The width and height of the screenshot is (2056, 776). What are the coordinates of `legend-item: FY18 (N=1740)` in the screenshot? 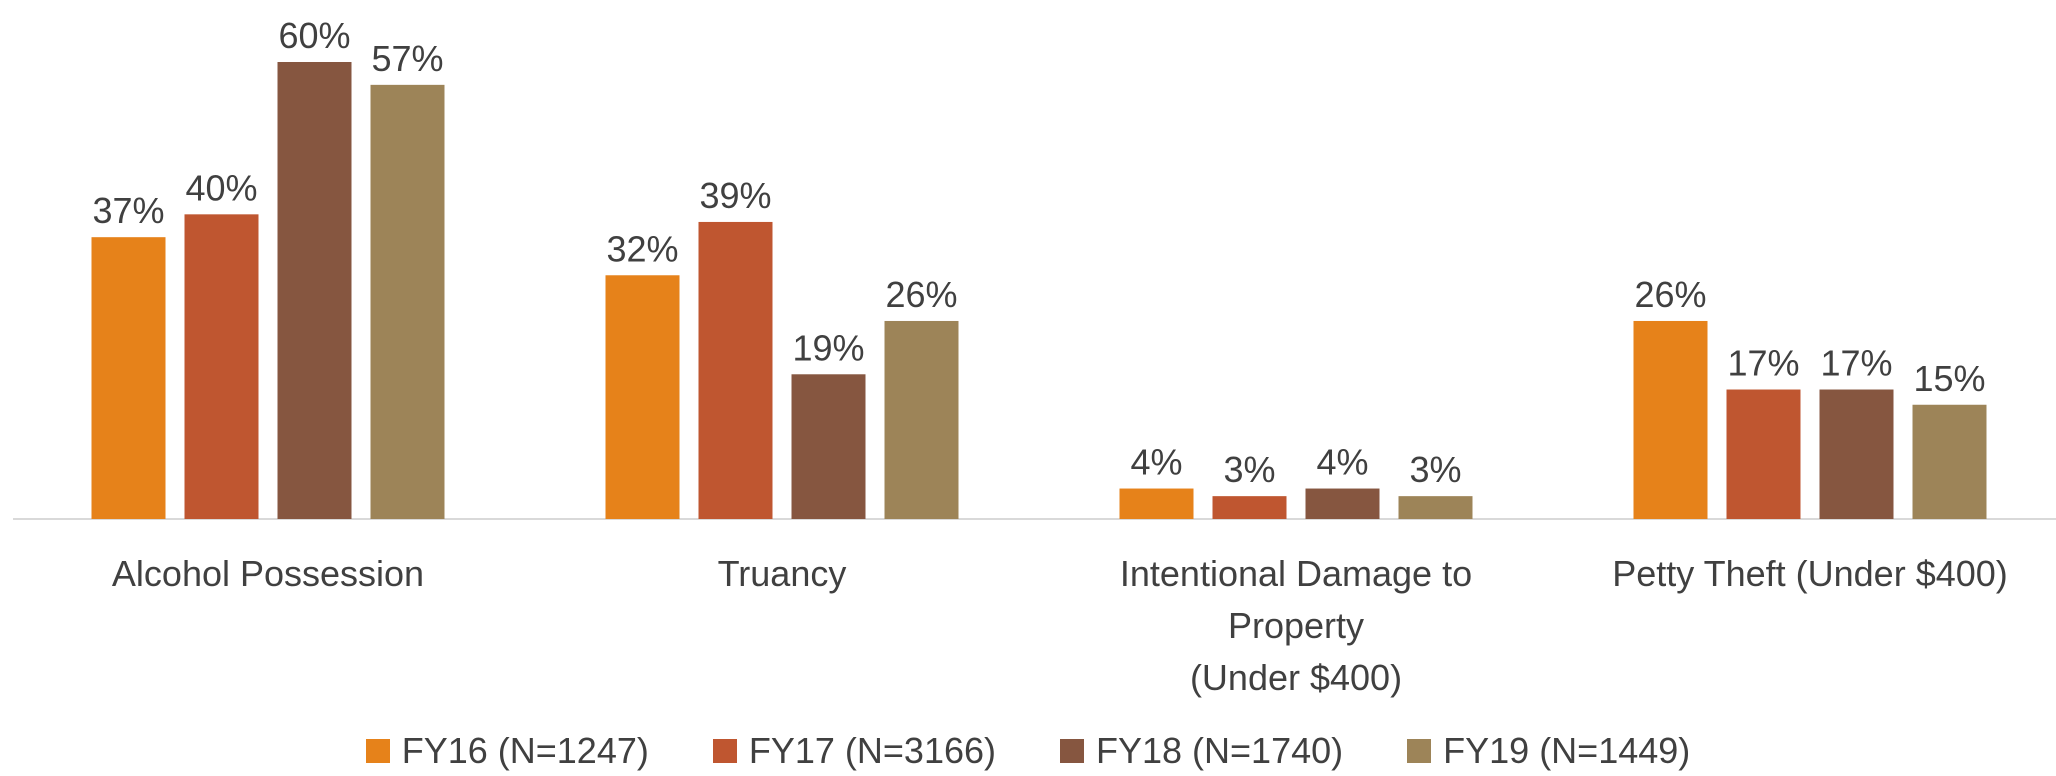 It's located at (1201, 751).